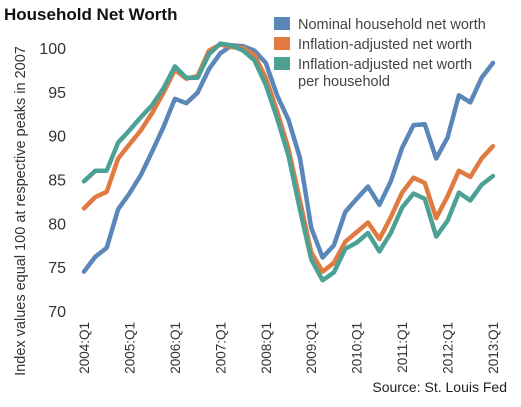  What do you see at coordinates (57, 268) in the screenshot?
I see `y-tick-label: 75` at bounding box center [57, 268].